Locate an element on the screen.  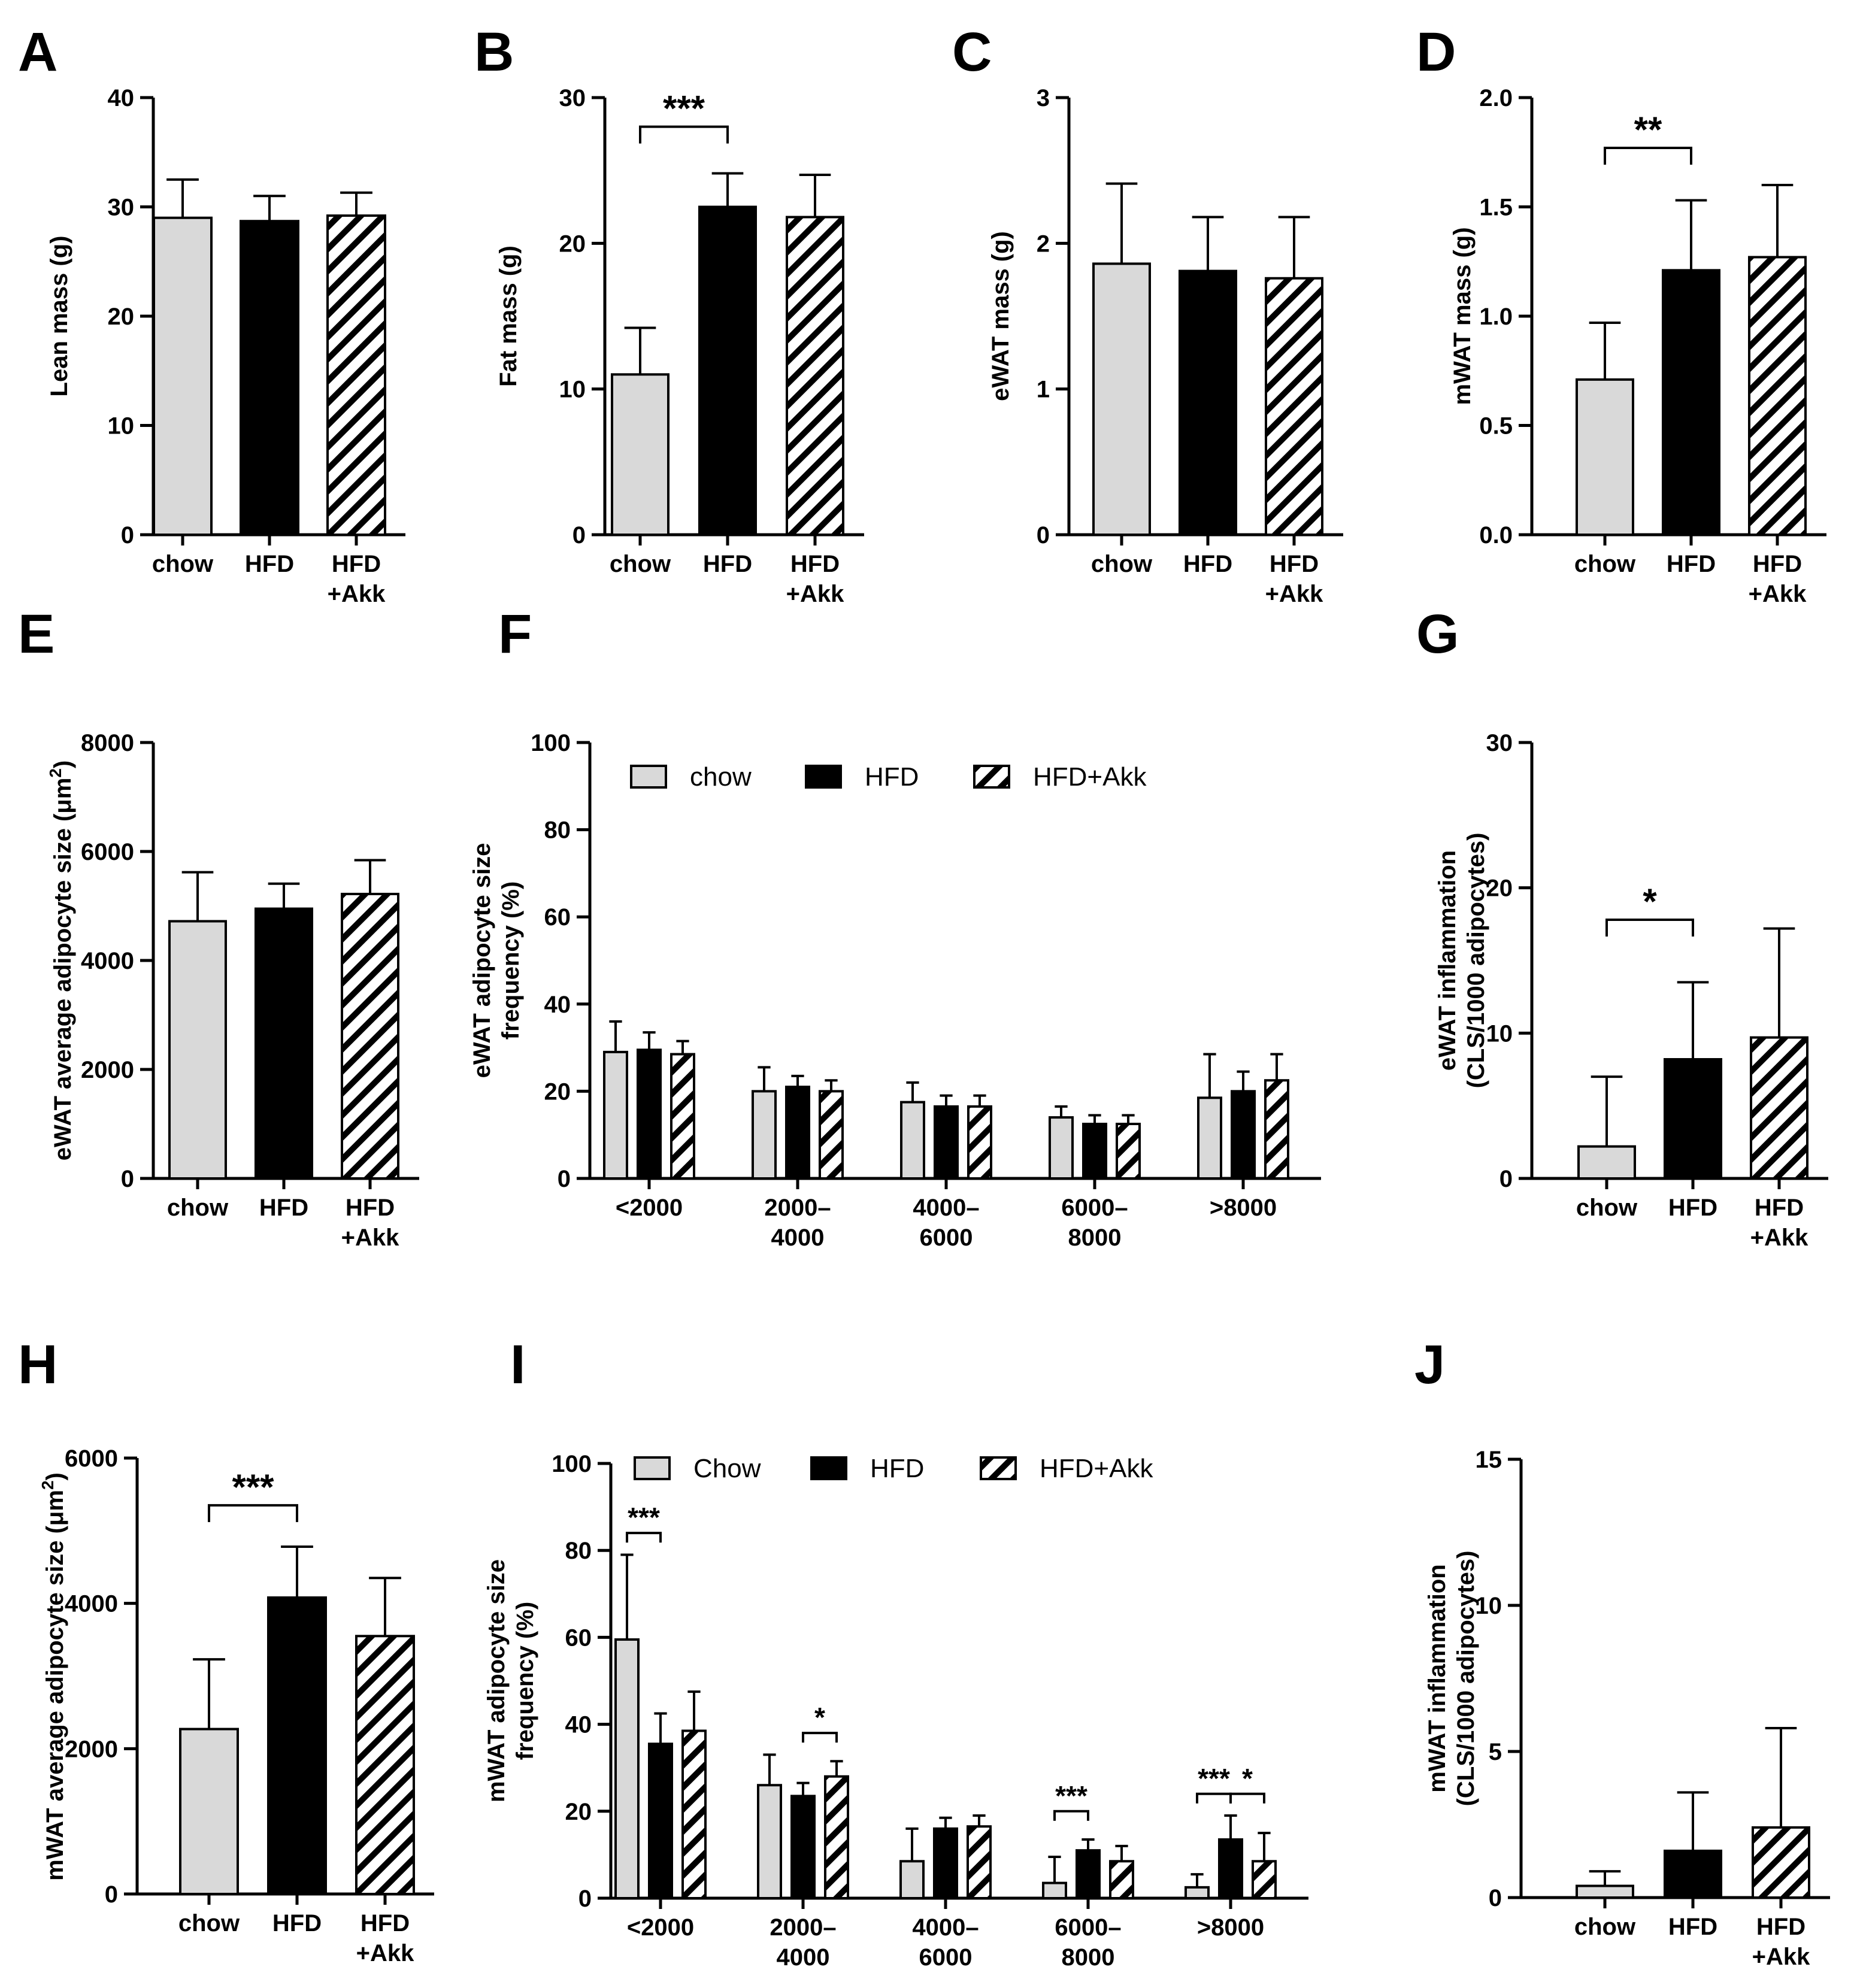
panel-a: A Lean mass (g) 0 10 20 30 40 chow HFD HFD +Akk is located at coordinates (211, 314).